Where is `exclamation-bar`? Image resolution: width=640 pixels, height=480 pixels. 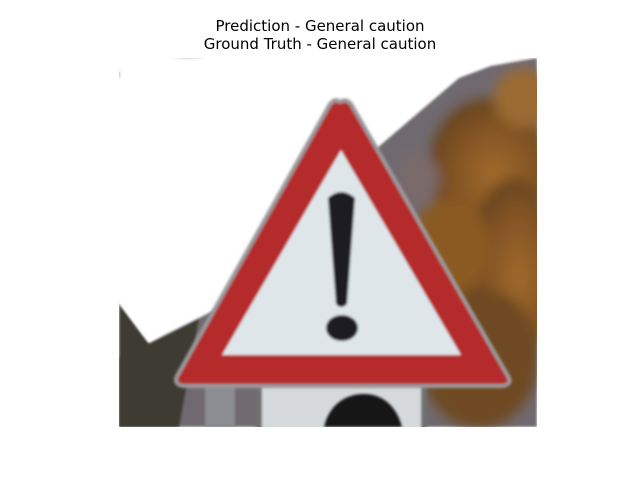
exclamation-bar is located at coordinates (341, 249).